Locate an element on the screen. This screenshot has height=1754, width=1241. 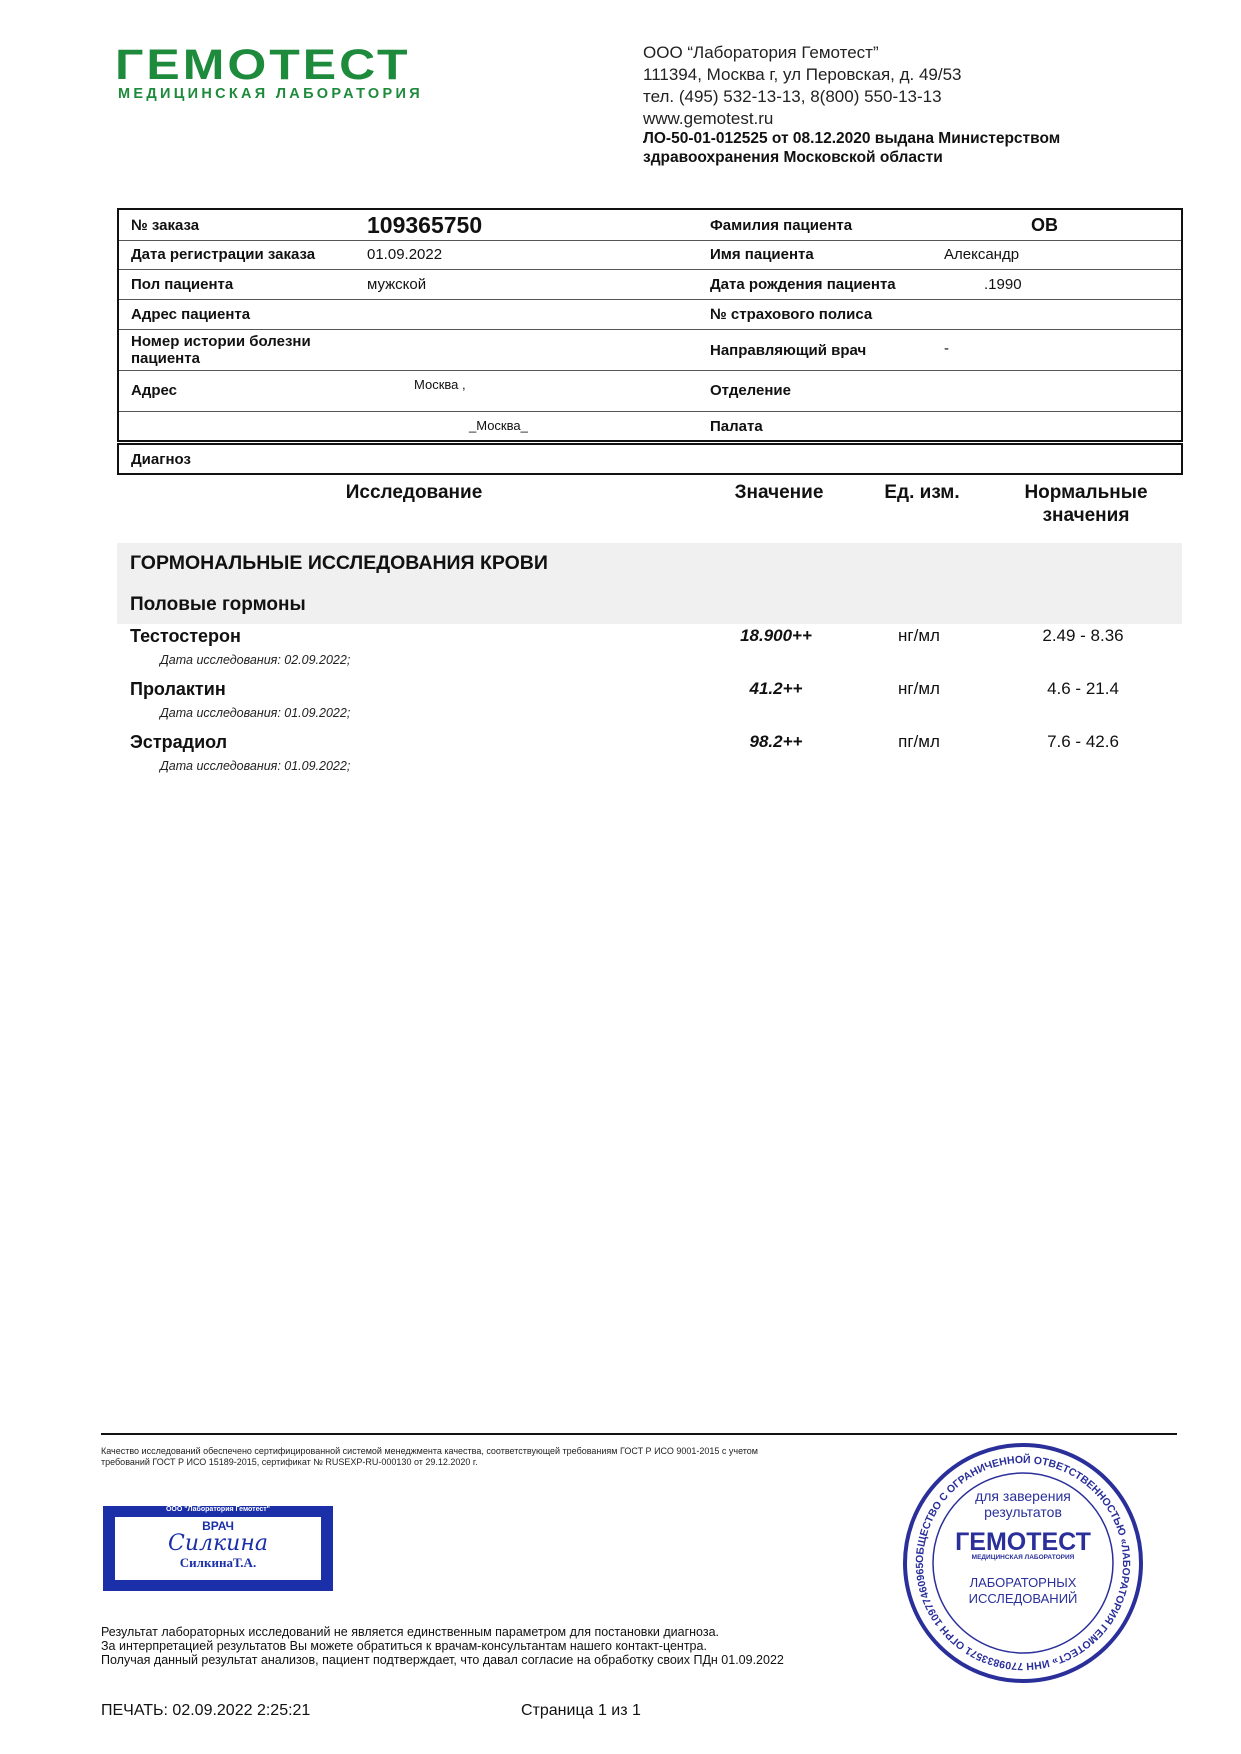
test-unit: пг/мл is located at coordinates (919, 741).